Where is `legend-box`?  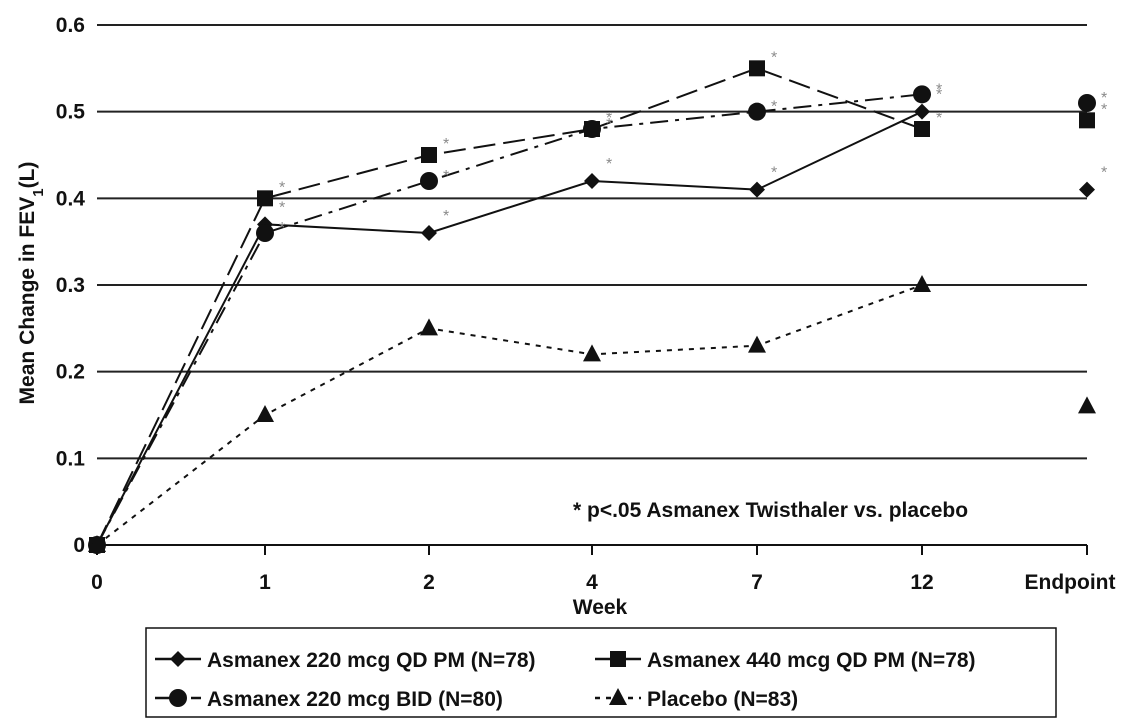
legend-box is located at coordinates (601, 672).